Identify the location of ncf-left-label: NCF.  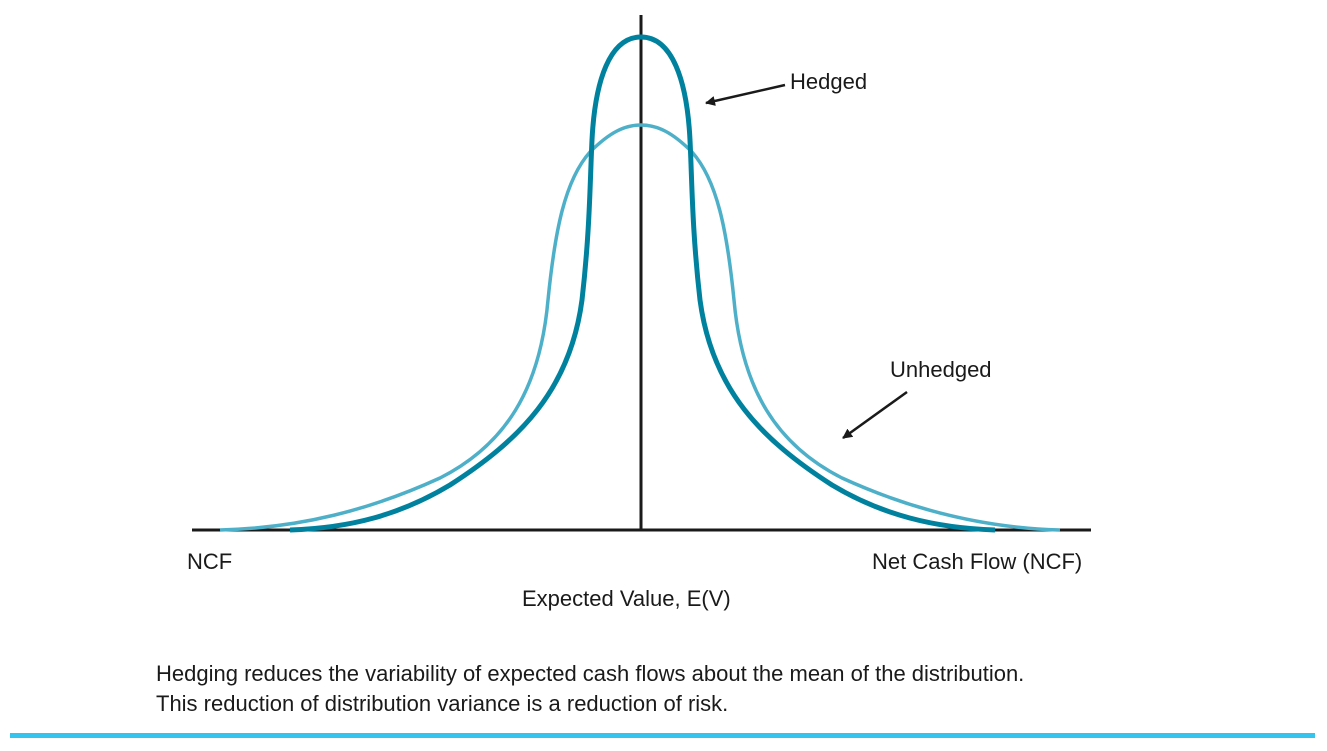
(210, 561).